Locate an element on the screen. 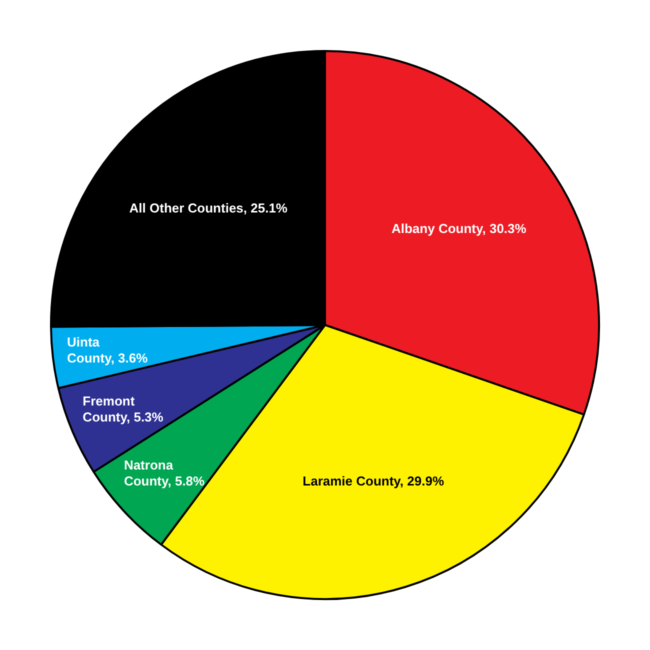  slice-label: Laramie County, 29.9% is located at coordinates (373, 481).